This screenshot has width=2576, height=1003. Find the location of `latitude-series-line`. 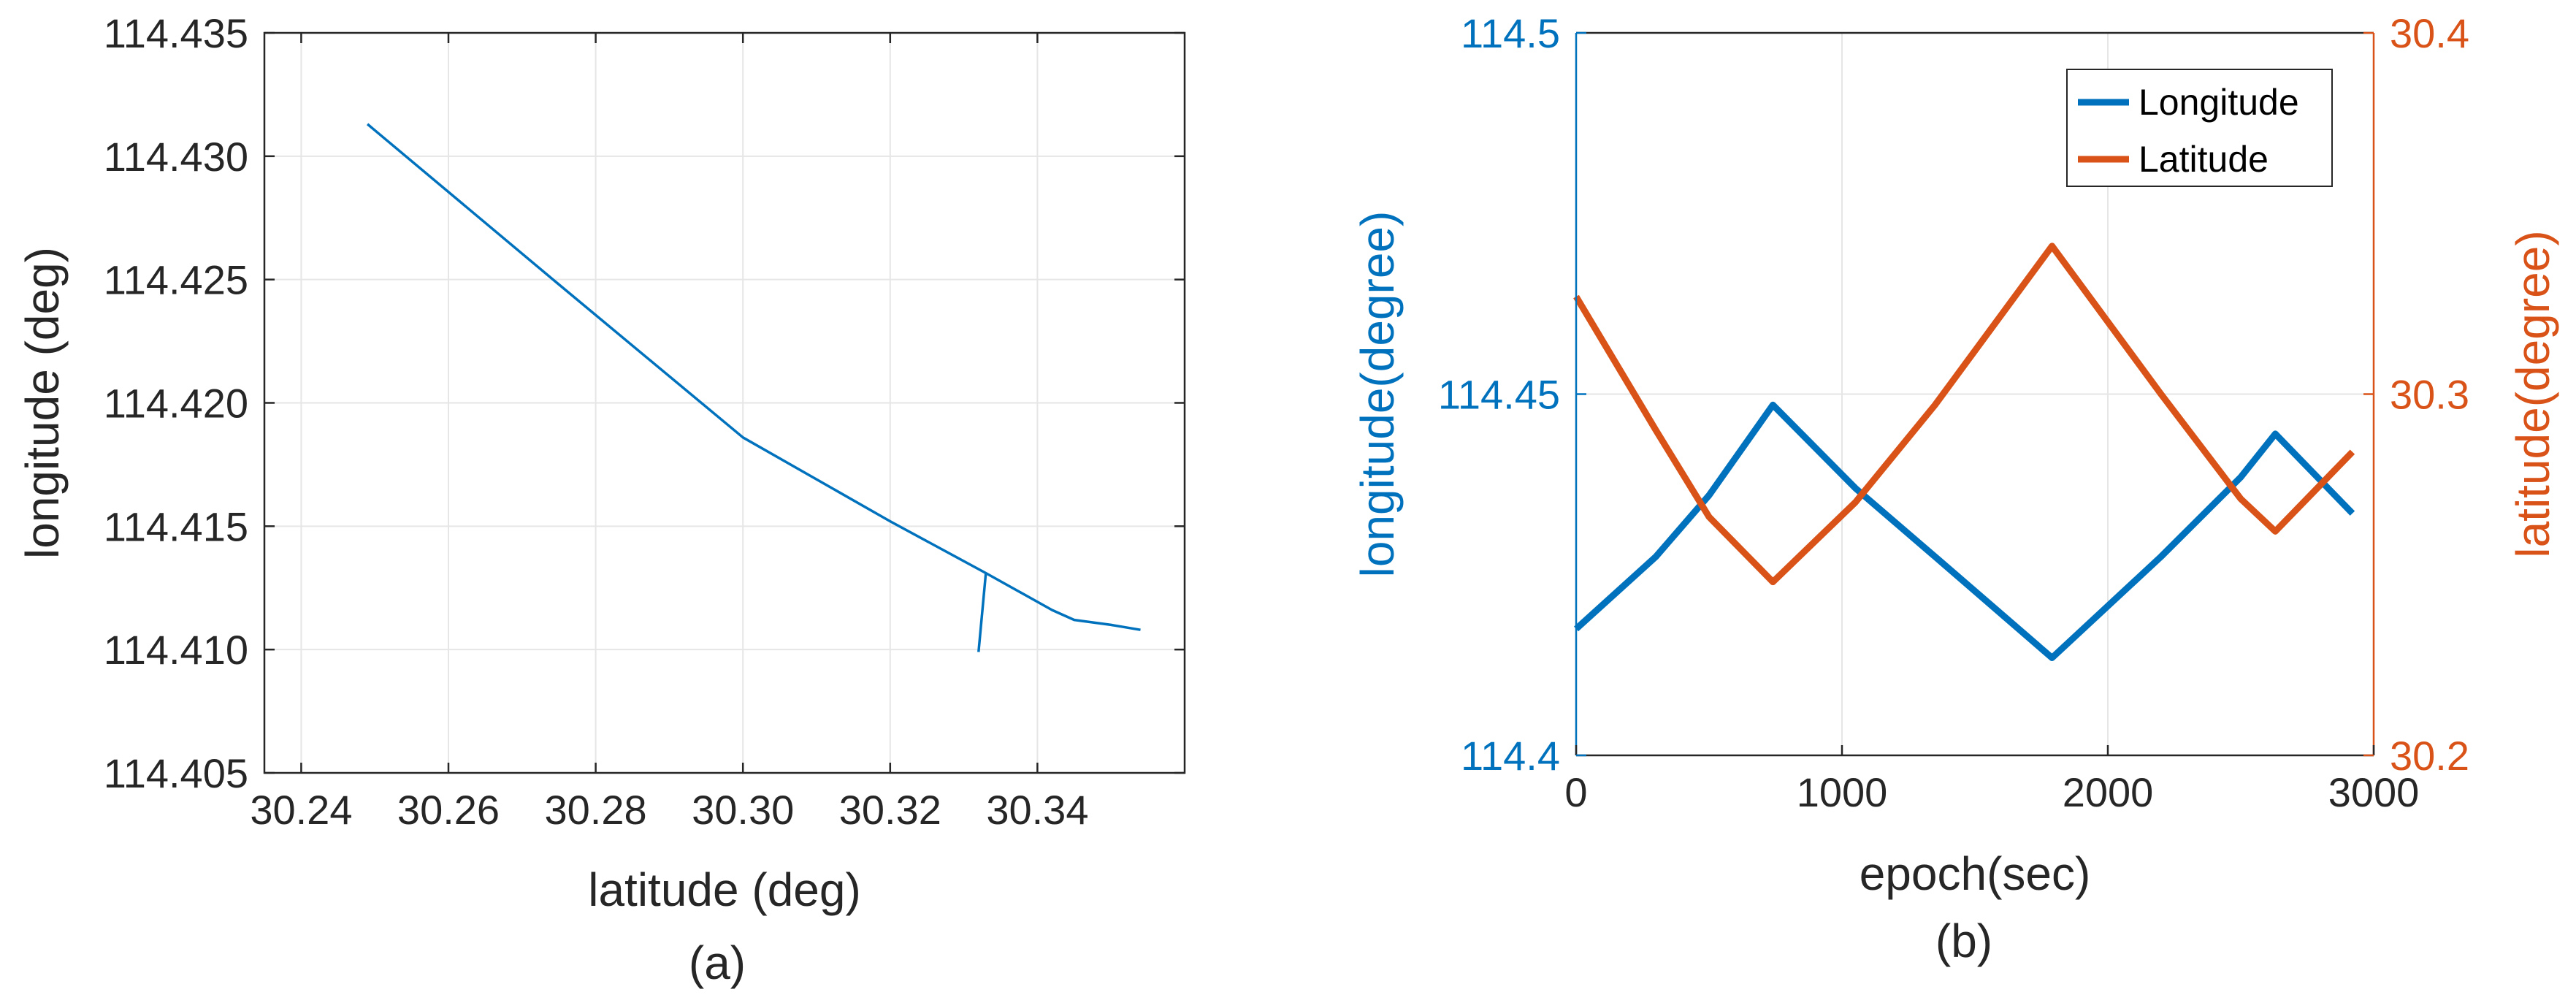

latitude-series-line is located at coordinates (1964, 414).